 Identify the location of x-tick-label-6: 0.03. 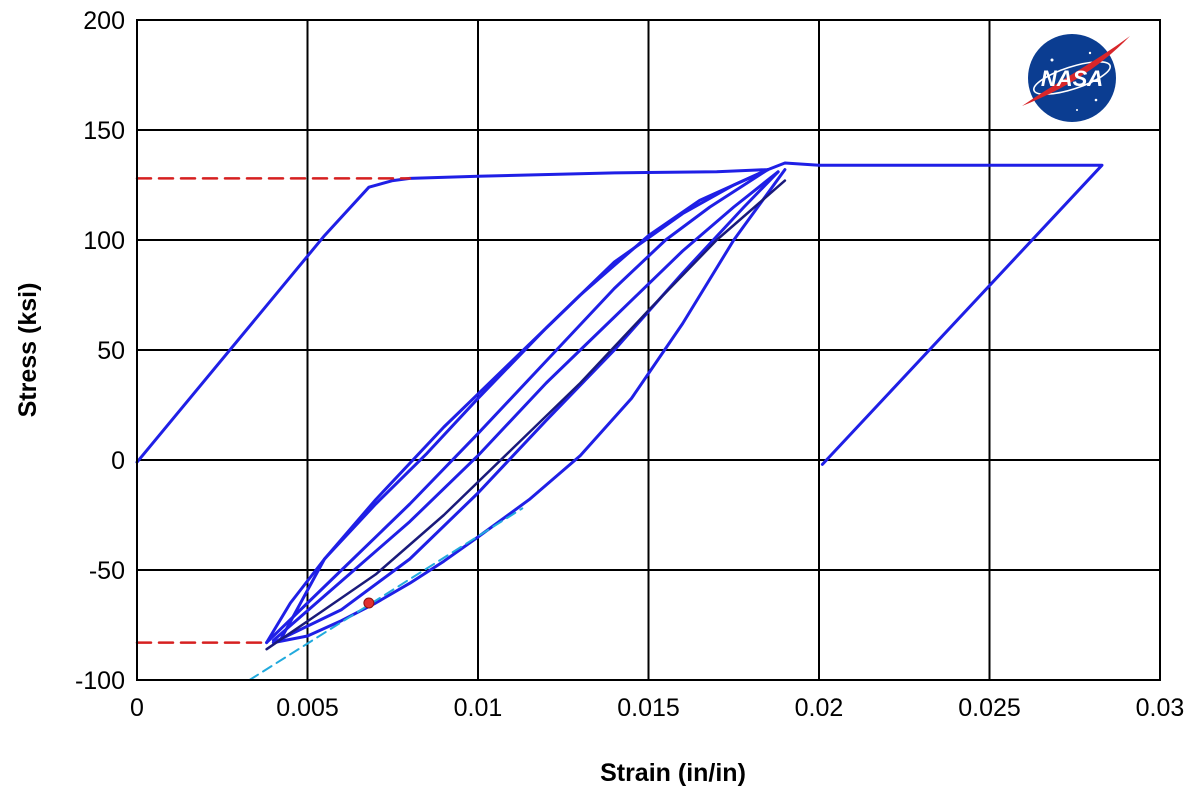
(1160, 708).